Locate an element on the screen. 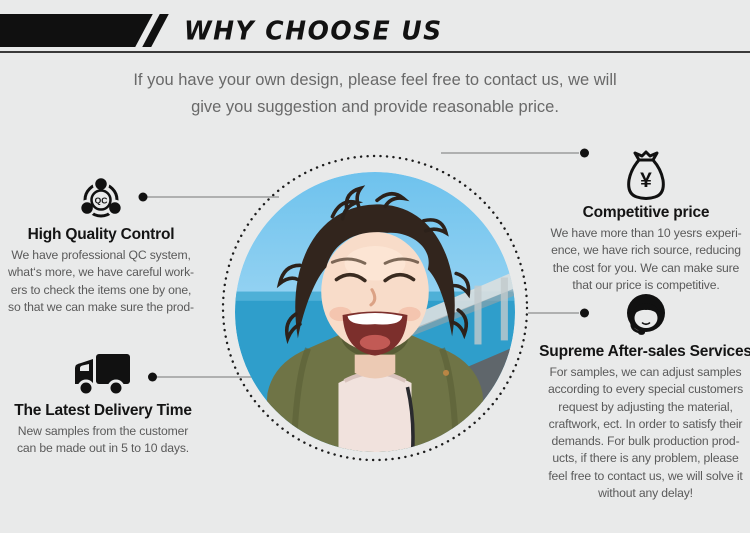 The image size is (750, 533). feature-title-aftersales: Supreme After-sales Services is located at coordinates (644, 351).